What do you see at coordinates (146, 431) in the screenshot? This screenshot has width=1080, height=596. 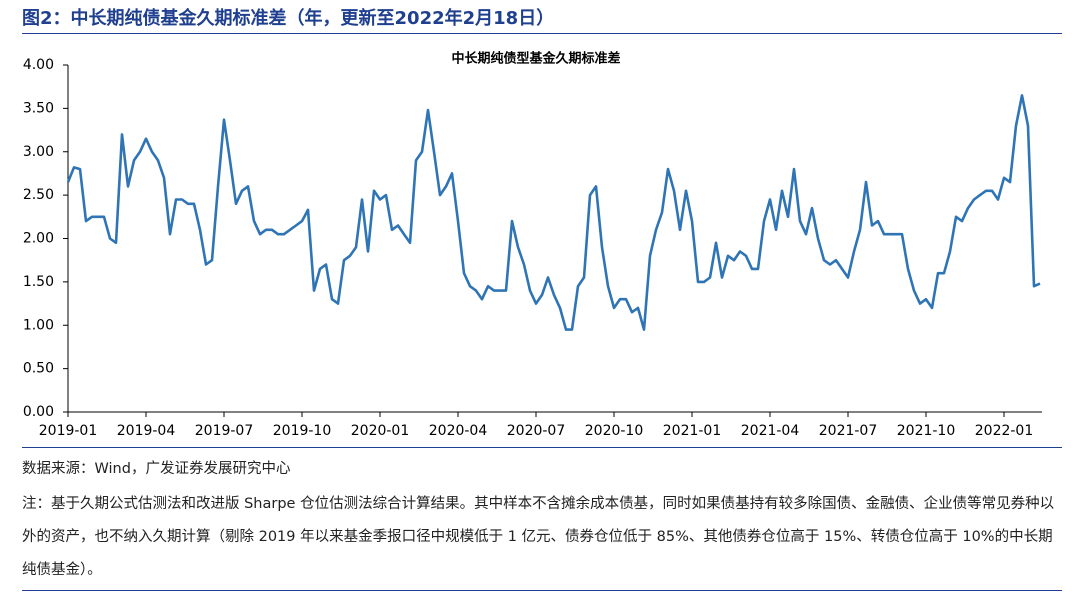 I see `x-tick-label: 2019-04` at bounding box center [146, 431].